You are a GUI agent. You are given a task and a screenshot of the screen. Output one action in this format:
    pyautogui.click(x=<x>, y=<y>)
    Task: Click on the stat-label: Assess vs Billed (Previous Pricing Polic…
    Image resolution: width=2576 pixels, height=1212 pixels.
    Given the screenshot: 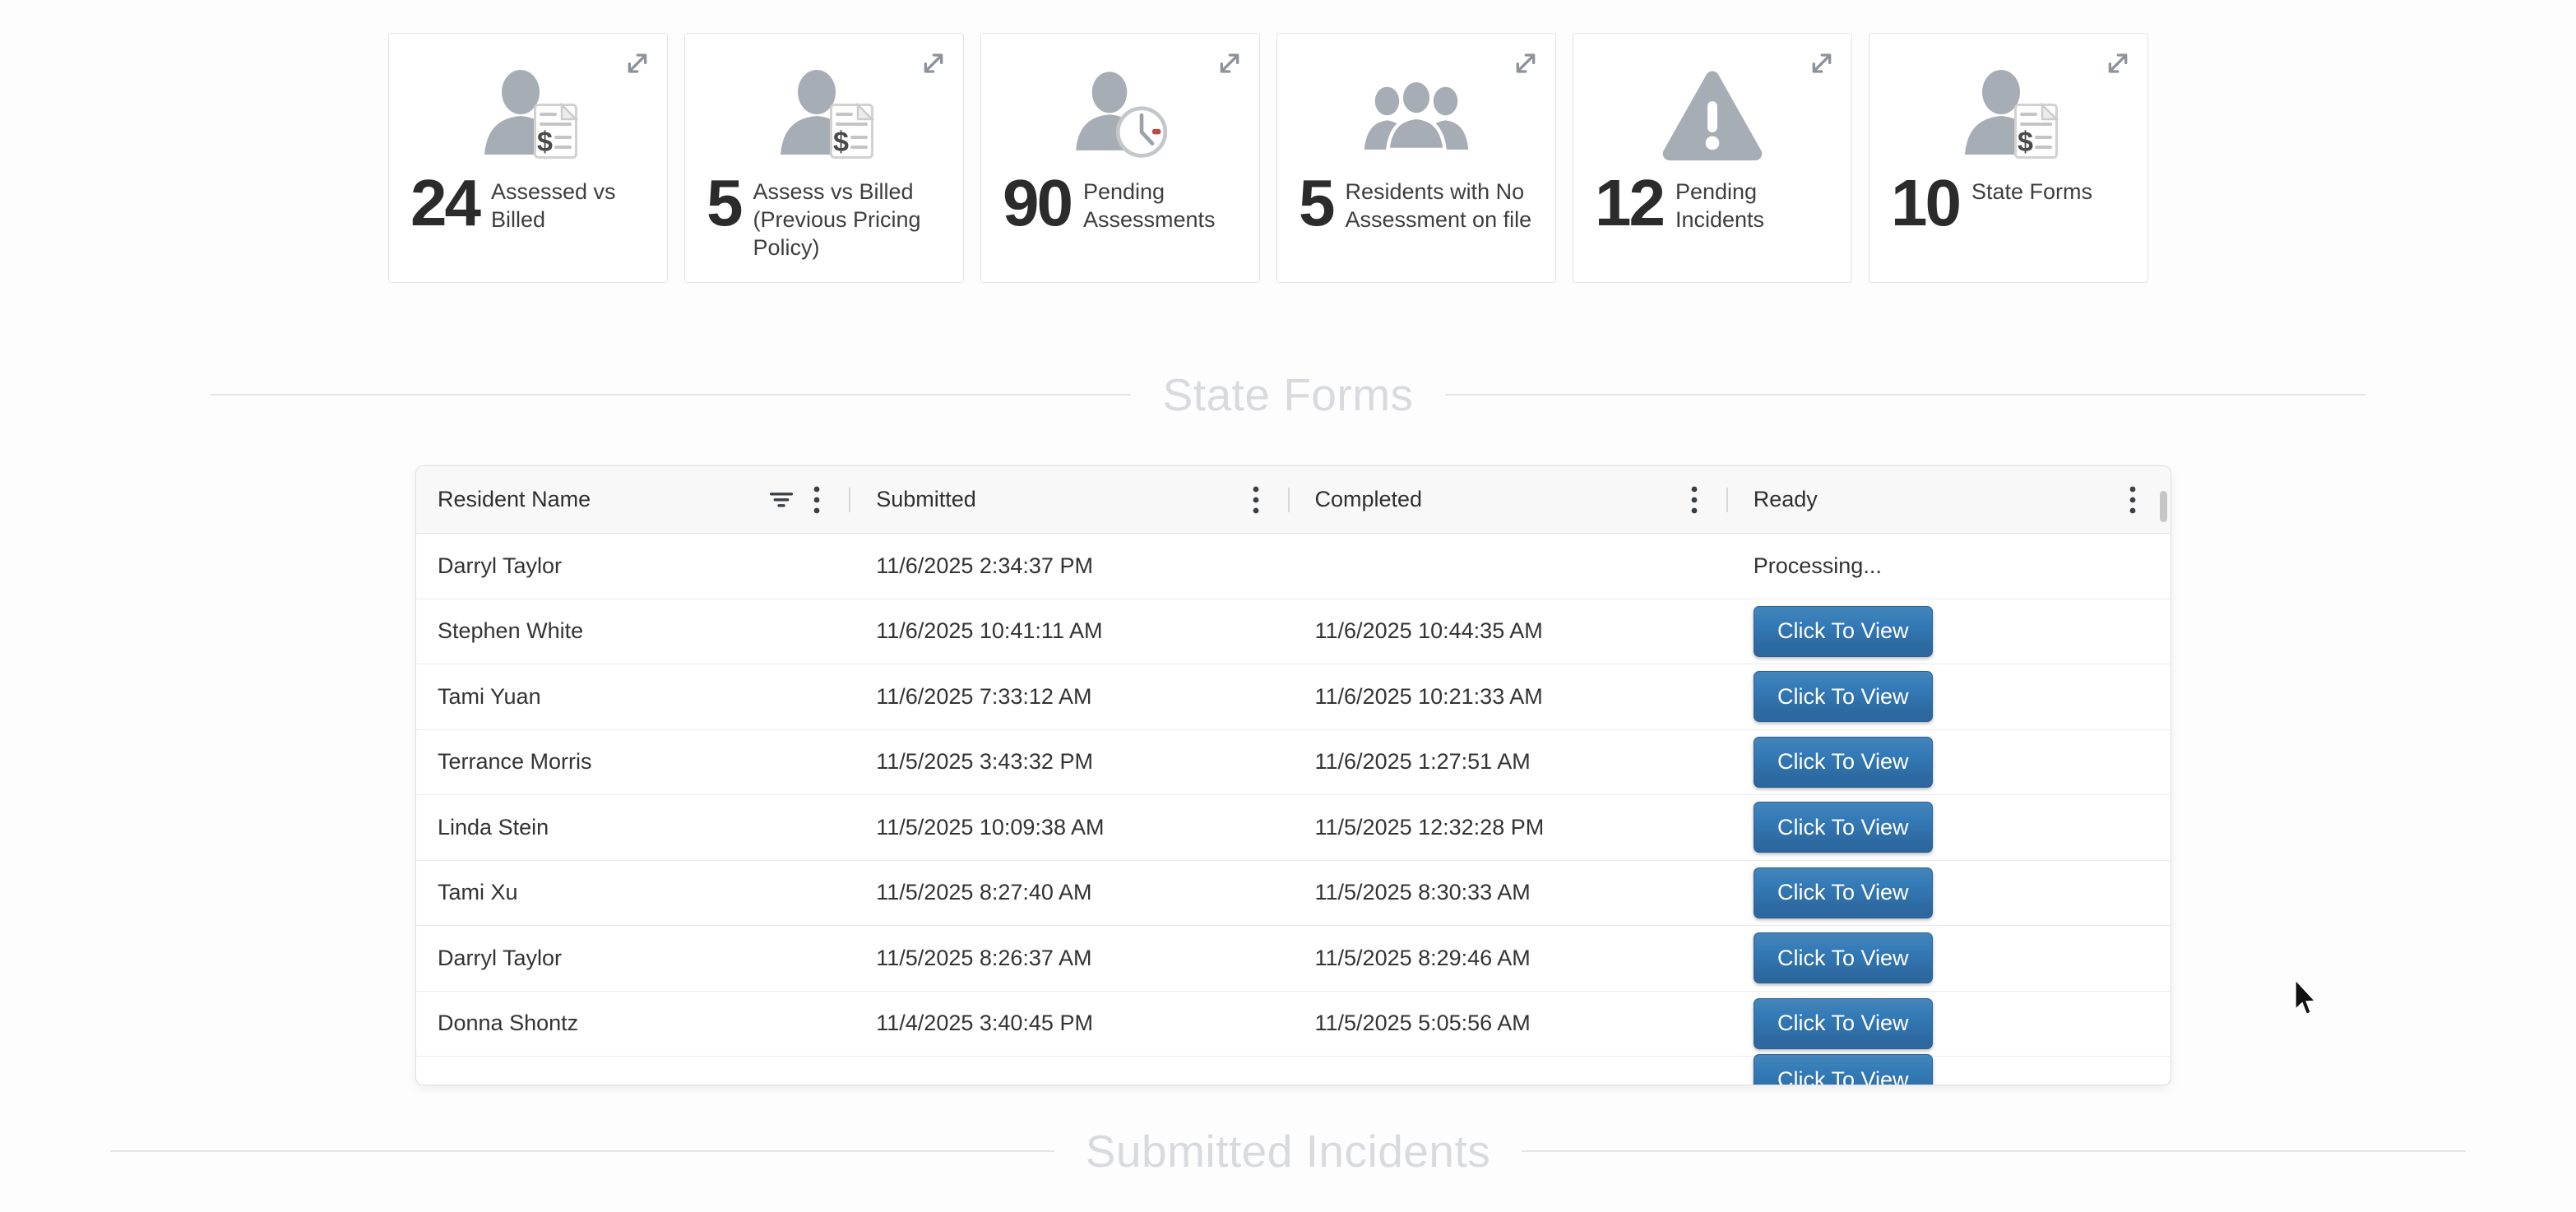 What is the action you would take?
    pyautogui.click(x=837, y=219)
    